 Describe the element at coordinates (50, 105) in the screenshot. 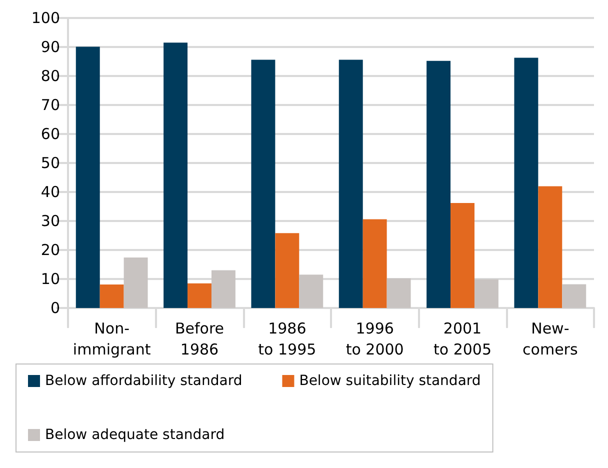

I see `y-tick-label: 70` at that location.